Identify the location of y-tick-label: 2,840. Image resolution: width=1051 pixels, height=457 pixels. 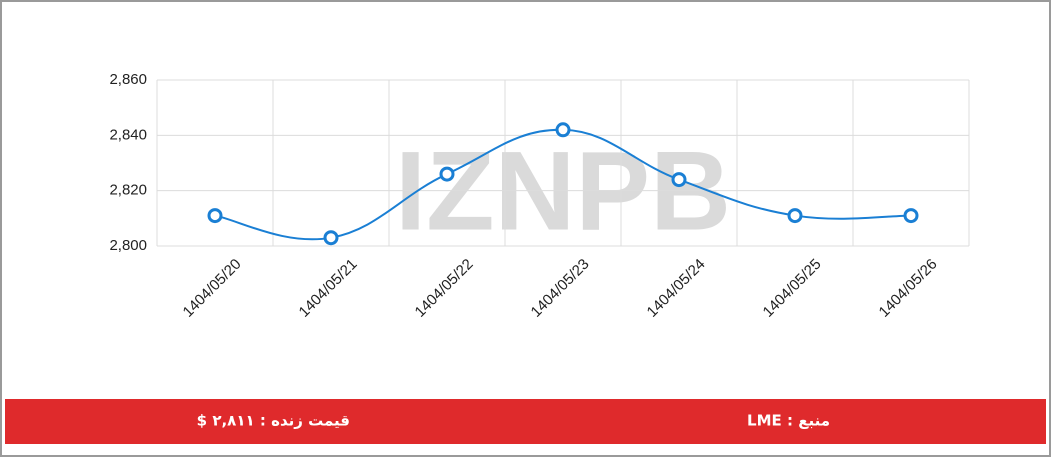
(128, 134).